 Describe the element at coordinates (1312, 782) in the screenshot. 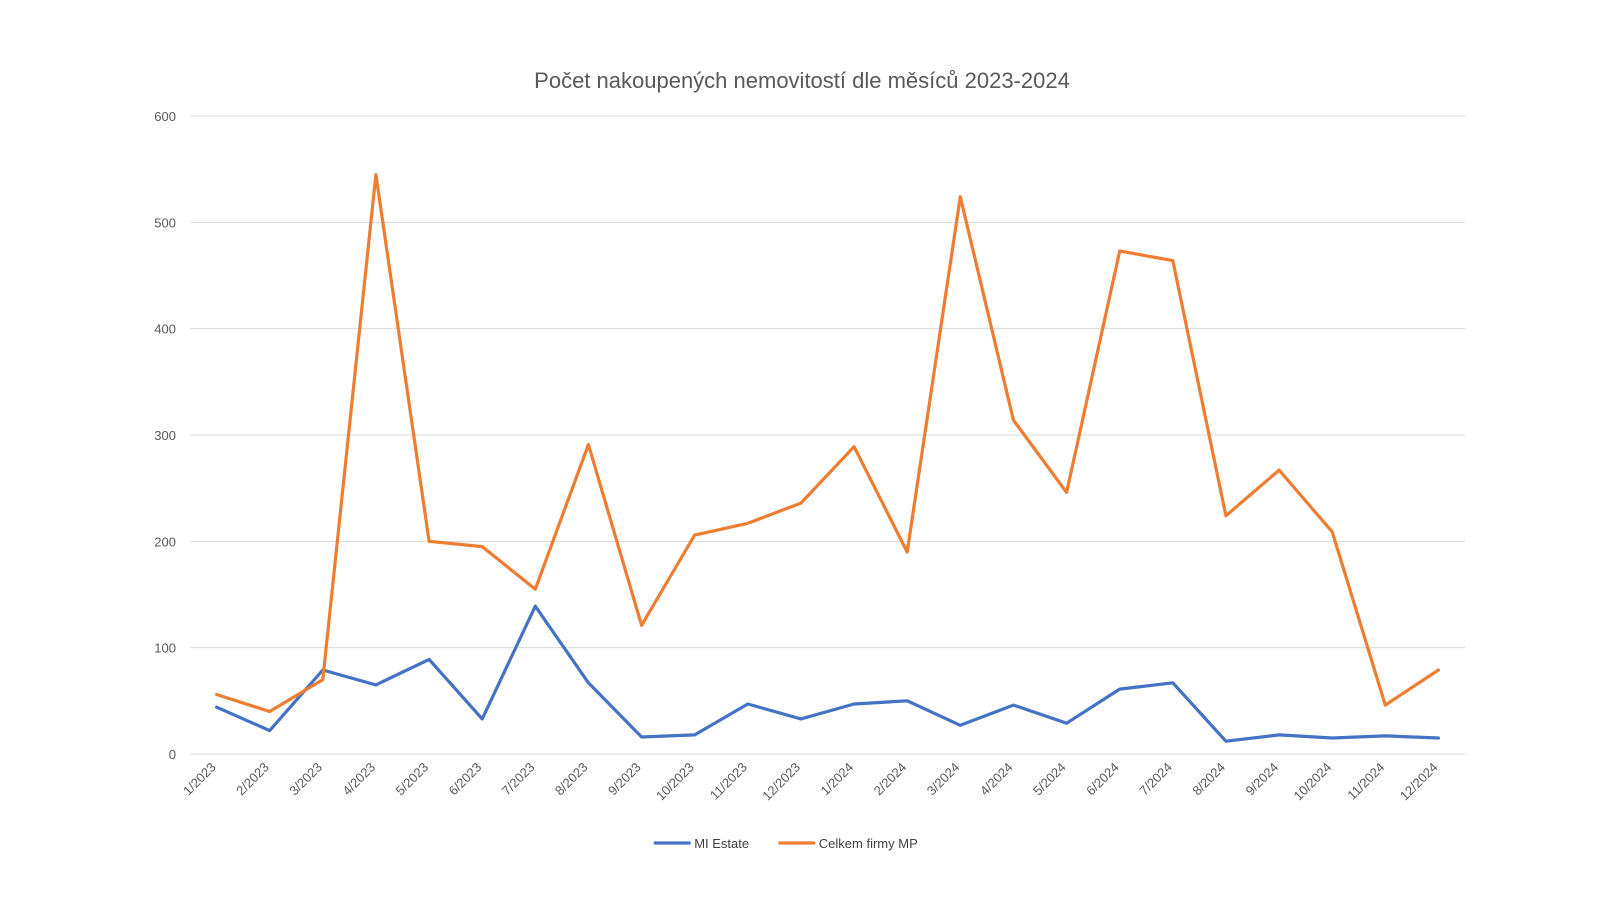

I see `x-tick-label: 10/2024` at that location.